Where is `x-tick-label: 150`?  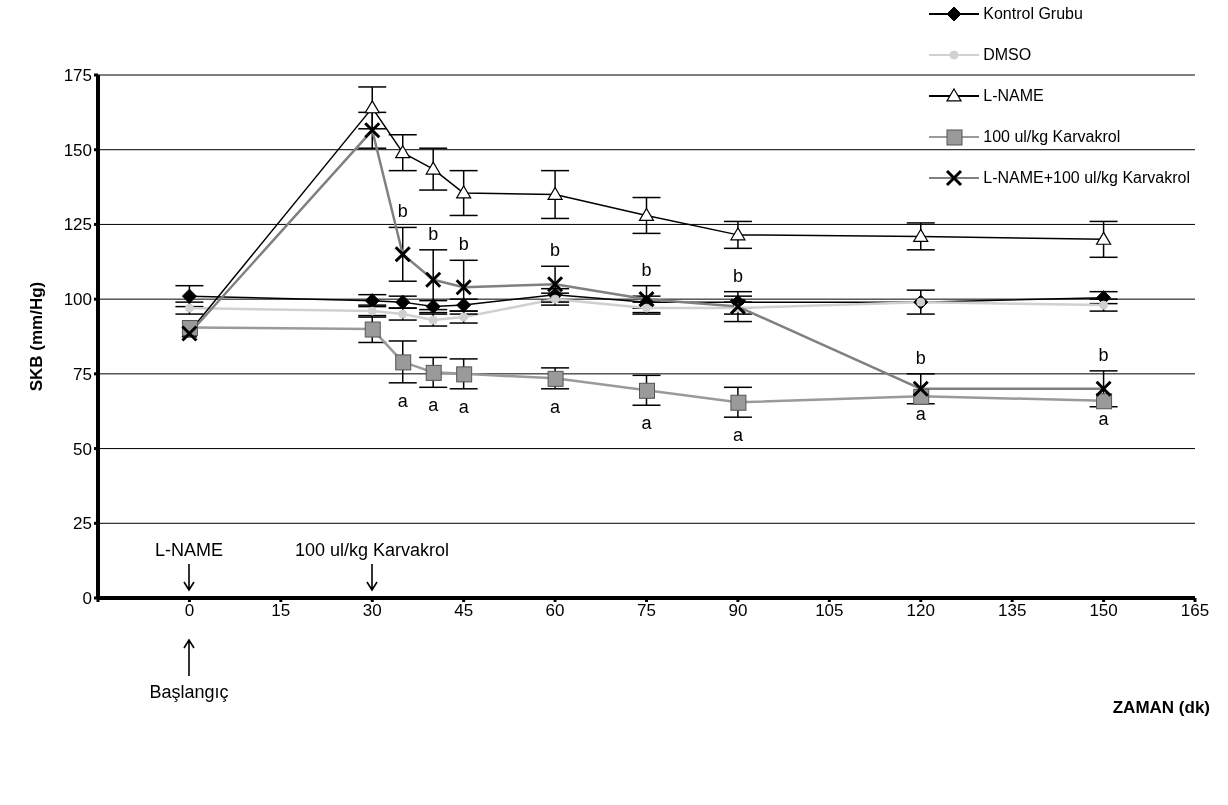 x-tick-label: 150 is located at coordinates (1103, 611).